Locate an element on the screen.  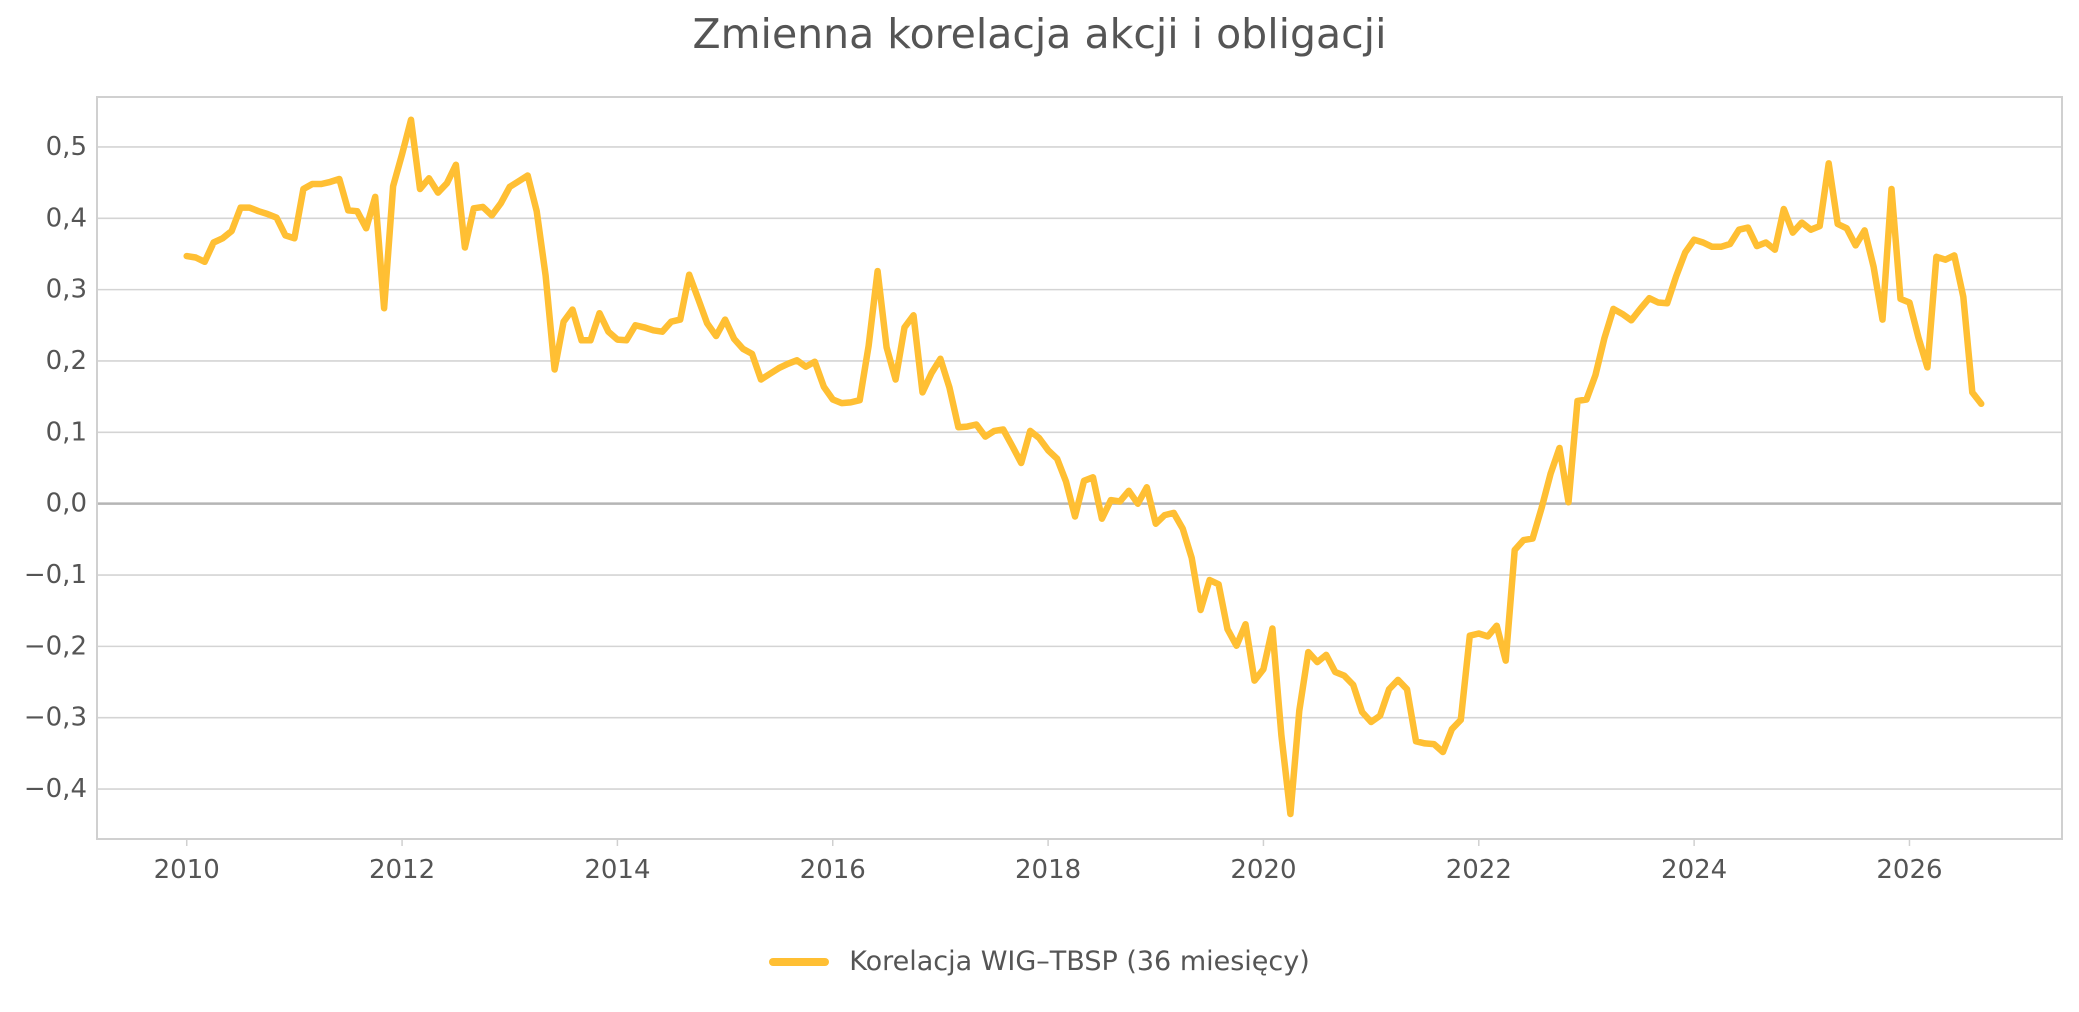
x-axis: 2010 2012 2014 2016 2018 2020 2022 2024 2026 is located at coordinates (1048, 862).